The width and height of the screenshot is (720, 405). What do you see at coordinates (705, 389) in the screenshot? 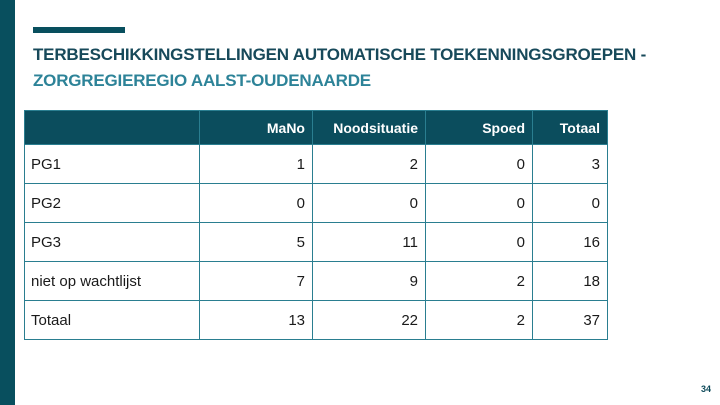
I see `page-number: 34` at bounding box center [705, 389].